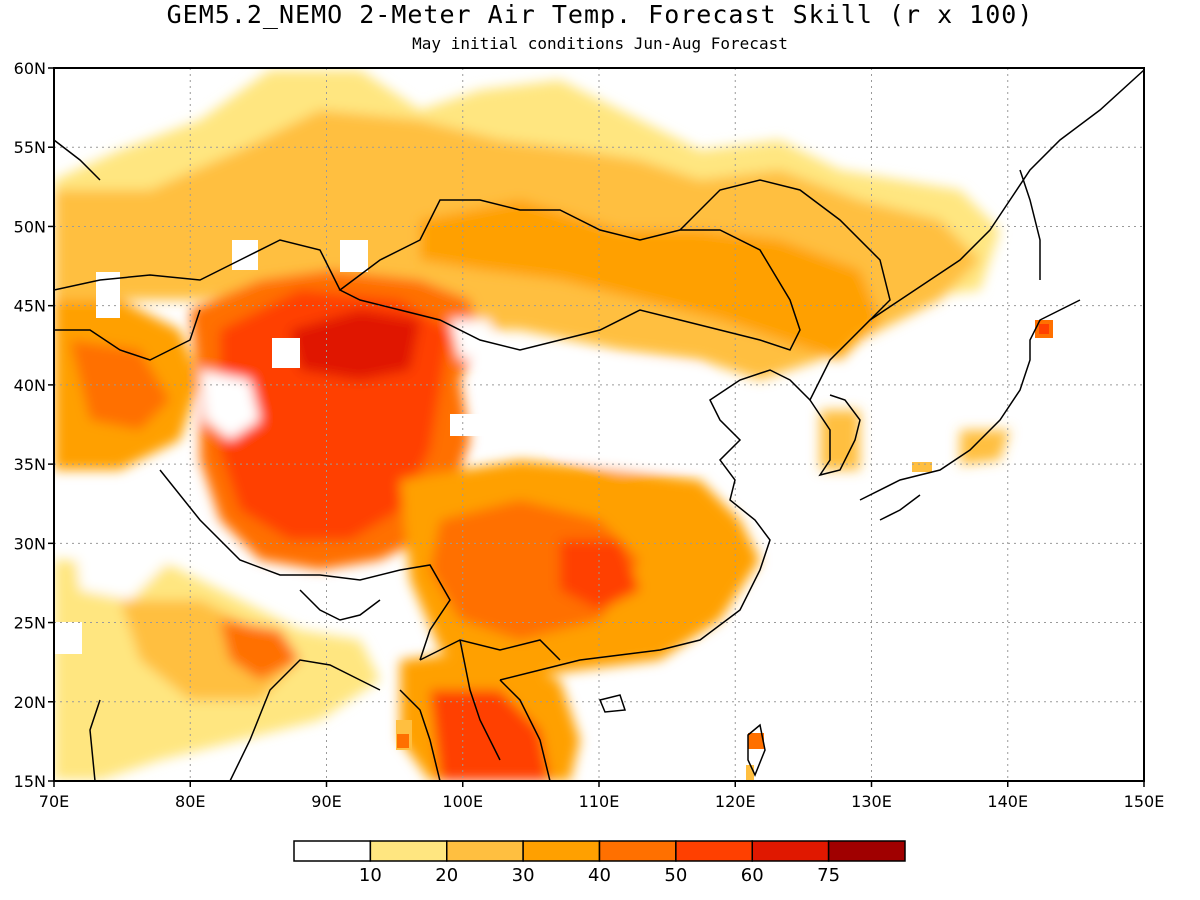 The width and height of the screenshot is (1200, 900). What do you see at coordinates (1007, 801) in the screenshot?
I see `x-tick-label: 140E` at bounding box center [1007, 801].